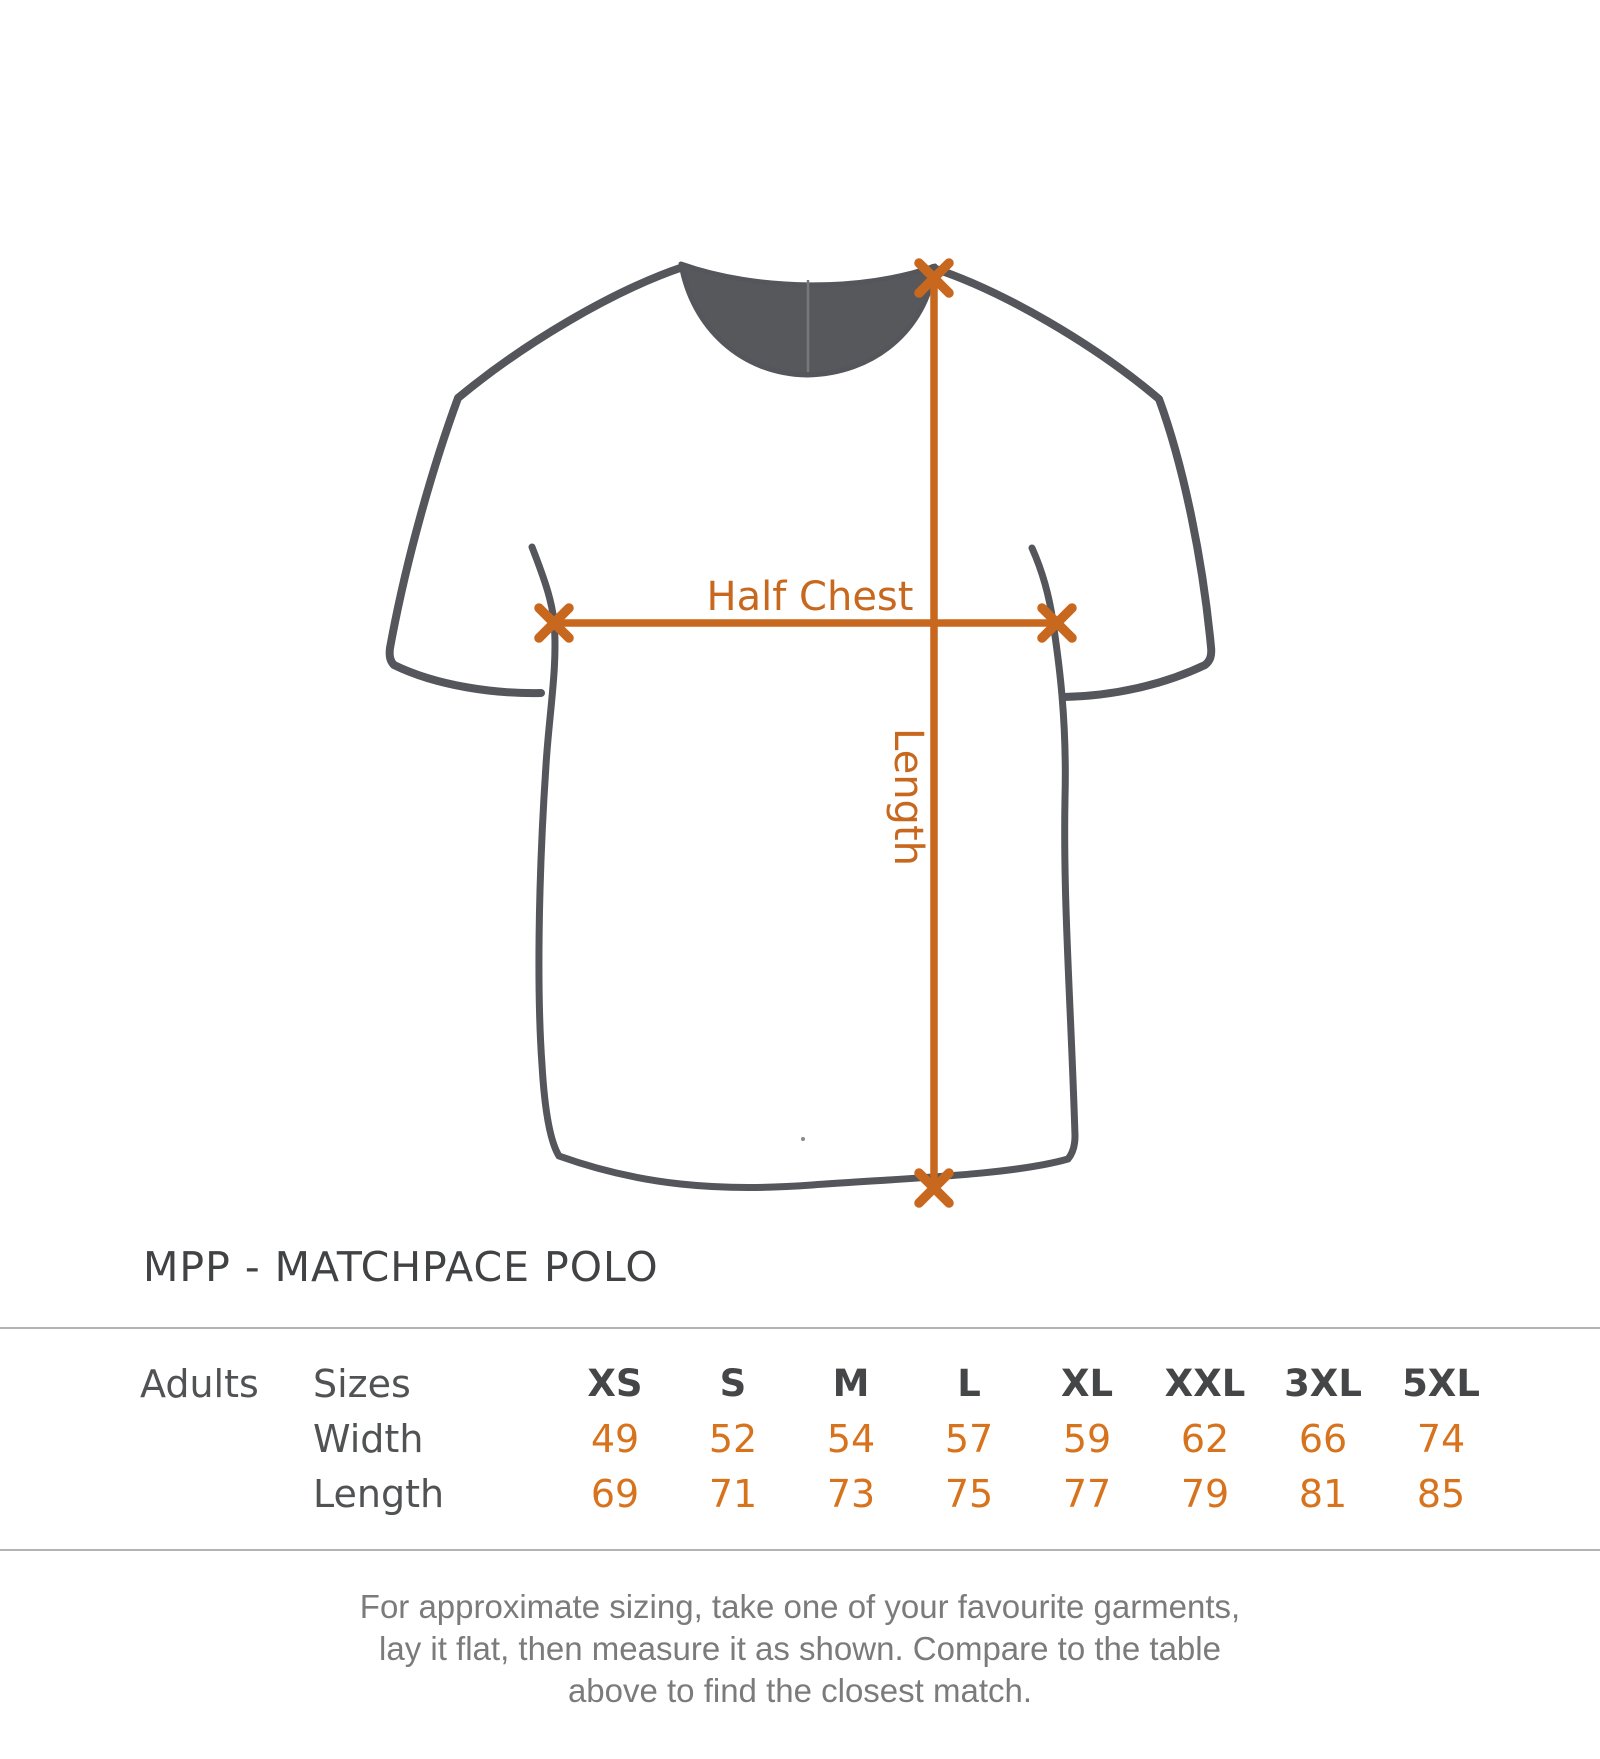 The image size is (1600, 1759). I want to click on product-title: MPP - MATCHPACE POLO, so click(401, 1267).